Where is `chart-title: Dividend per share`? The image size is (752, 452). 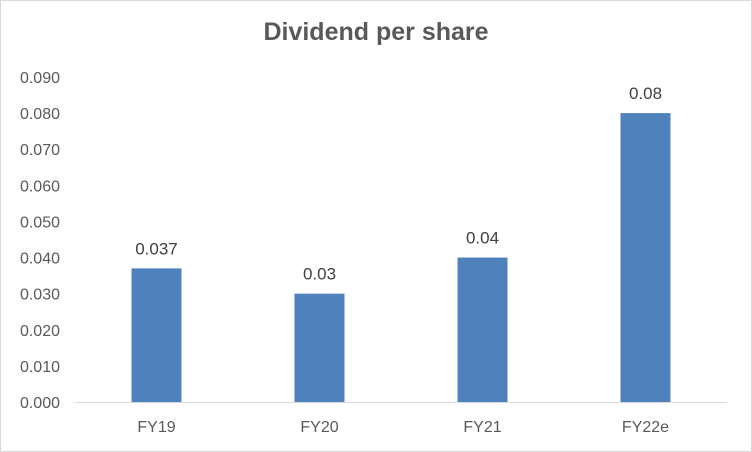 chart-title: Dividend per share is located at coordinates (376, 32).